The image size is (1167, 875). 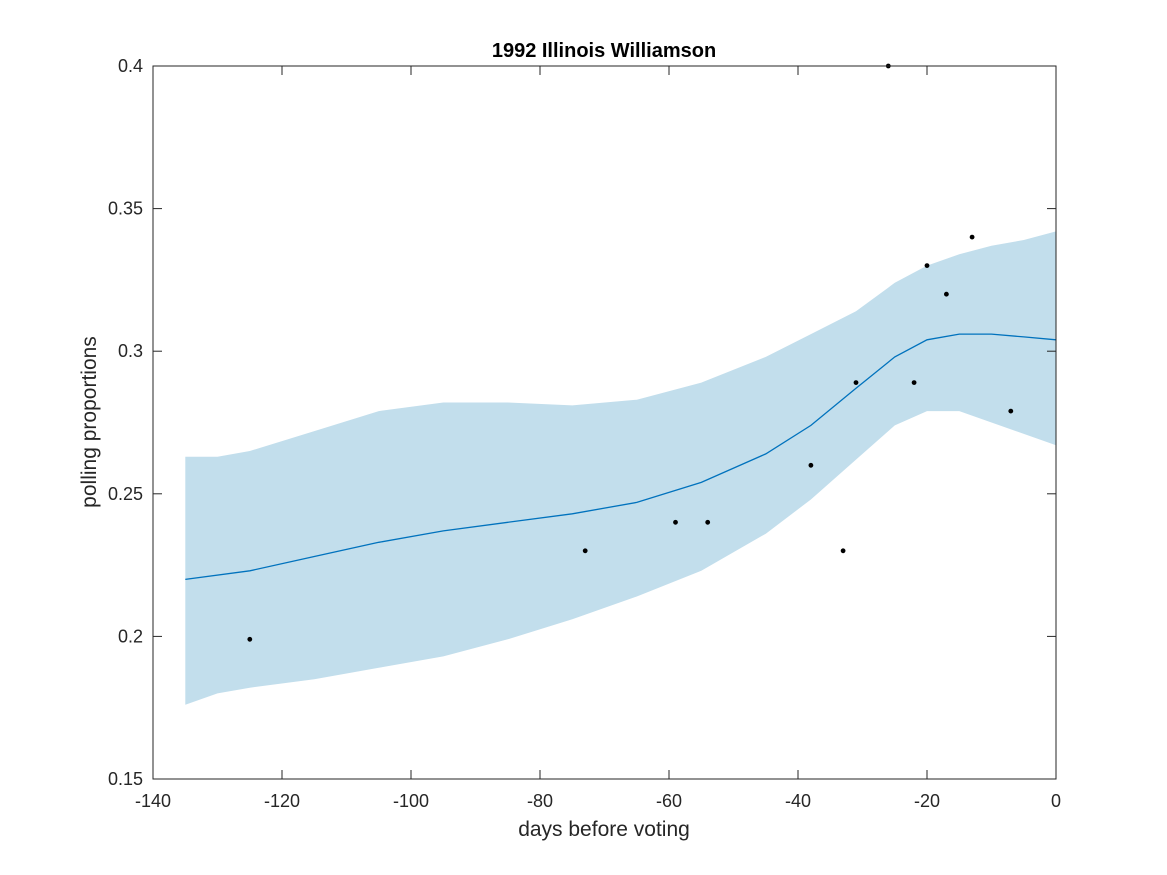 What do you see at coordinates (125, 494) in the screenshot?
I see `y-tick-label: 0.25` at bounding box center [125, 494].